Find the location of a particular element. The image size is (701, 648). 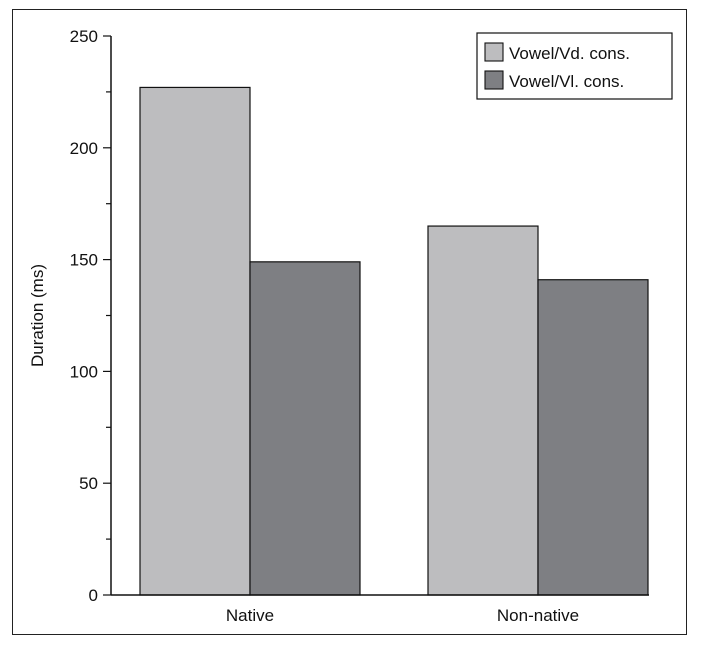

y-axis-title: Duration (ms) is located at coordinates (37, 315).